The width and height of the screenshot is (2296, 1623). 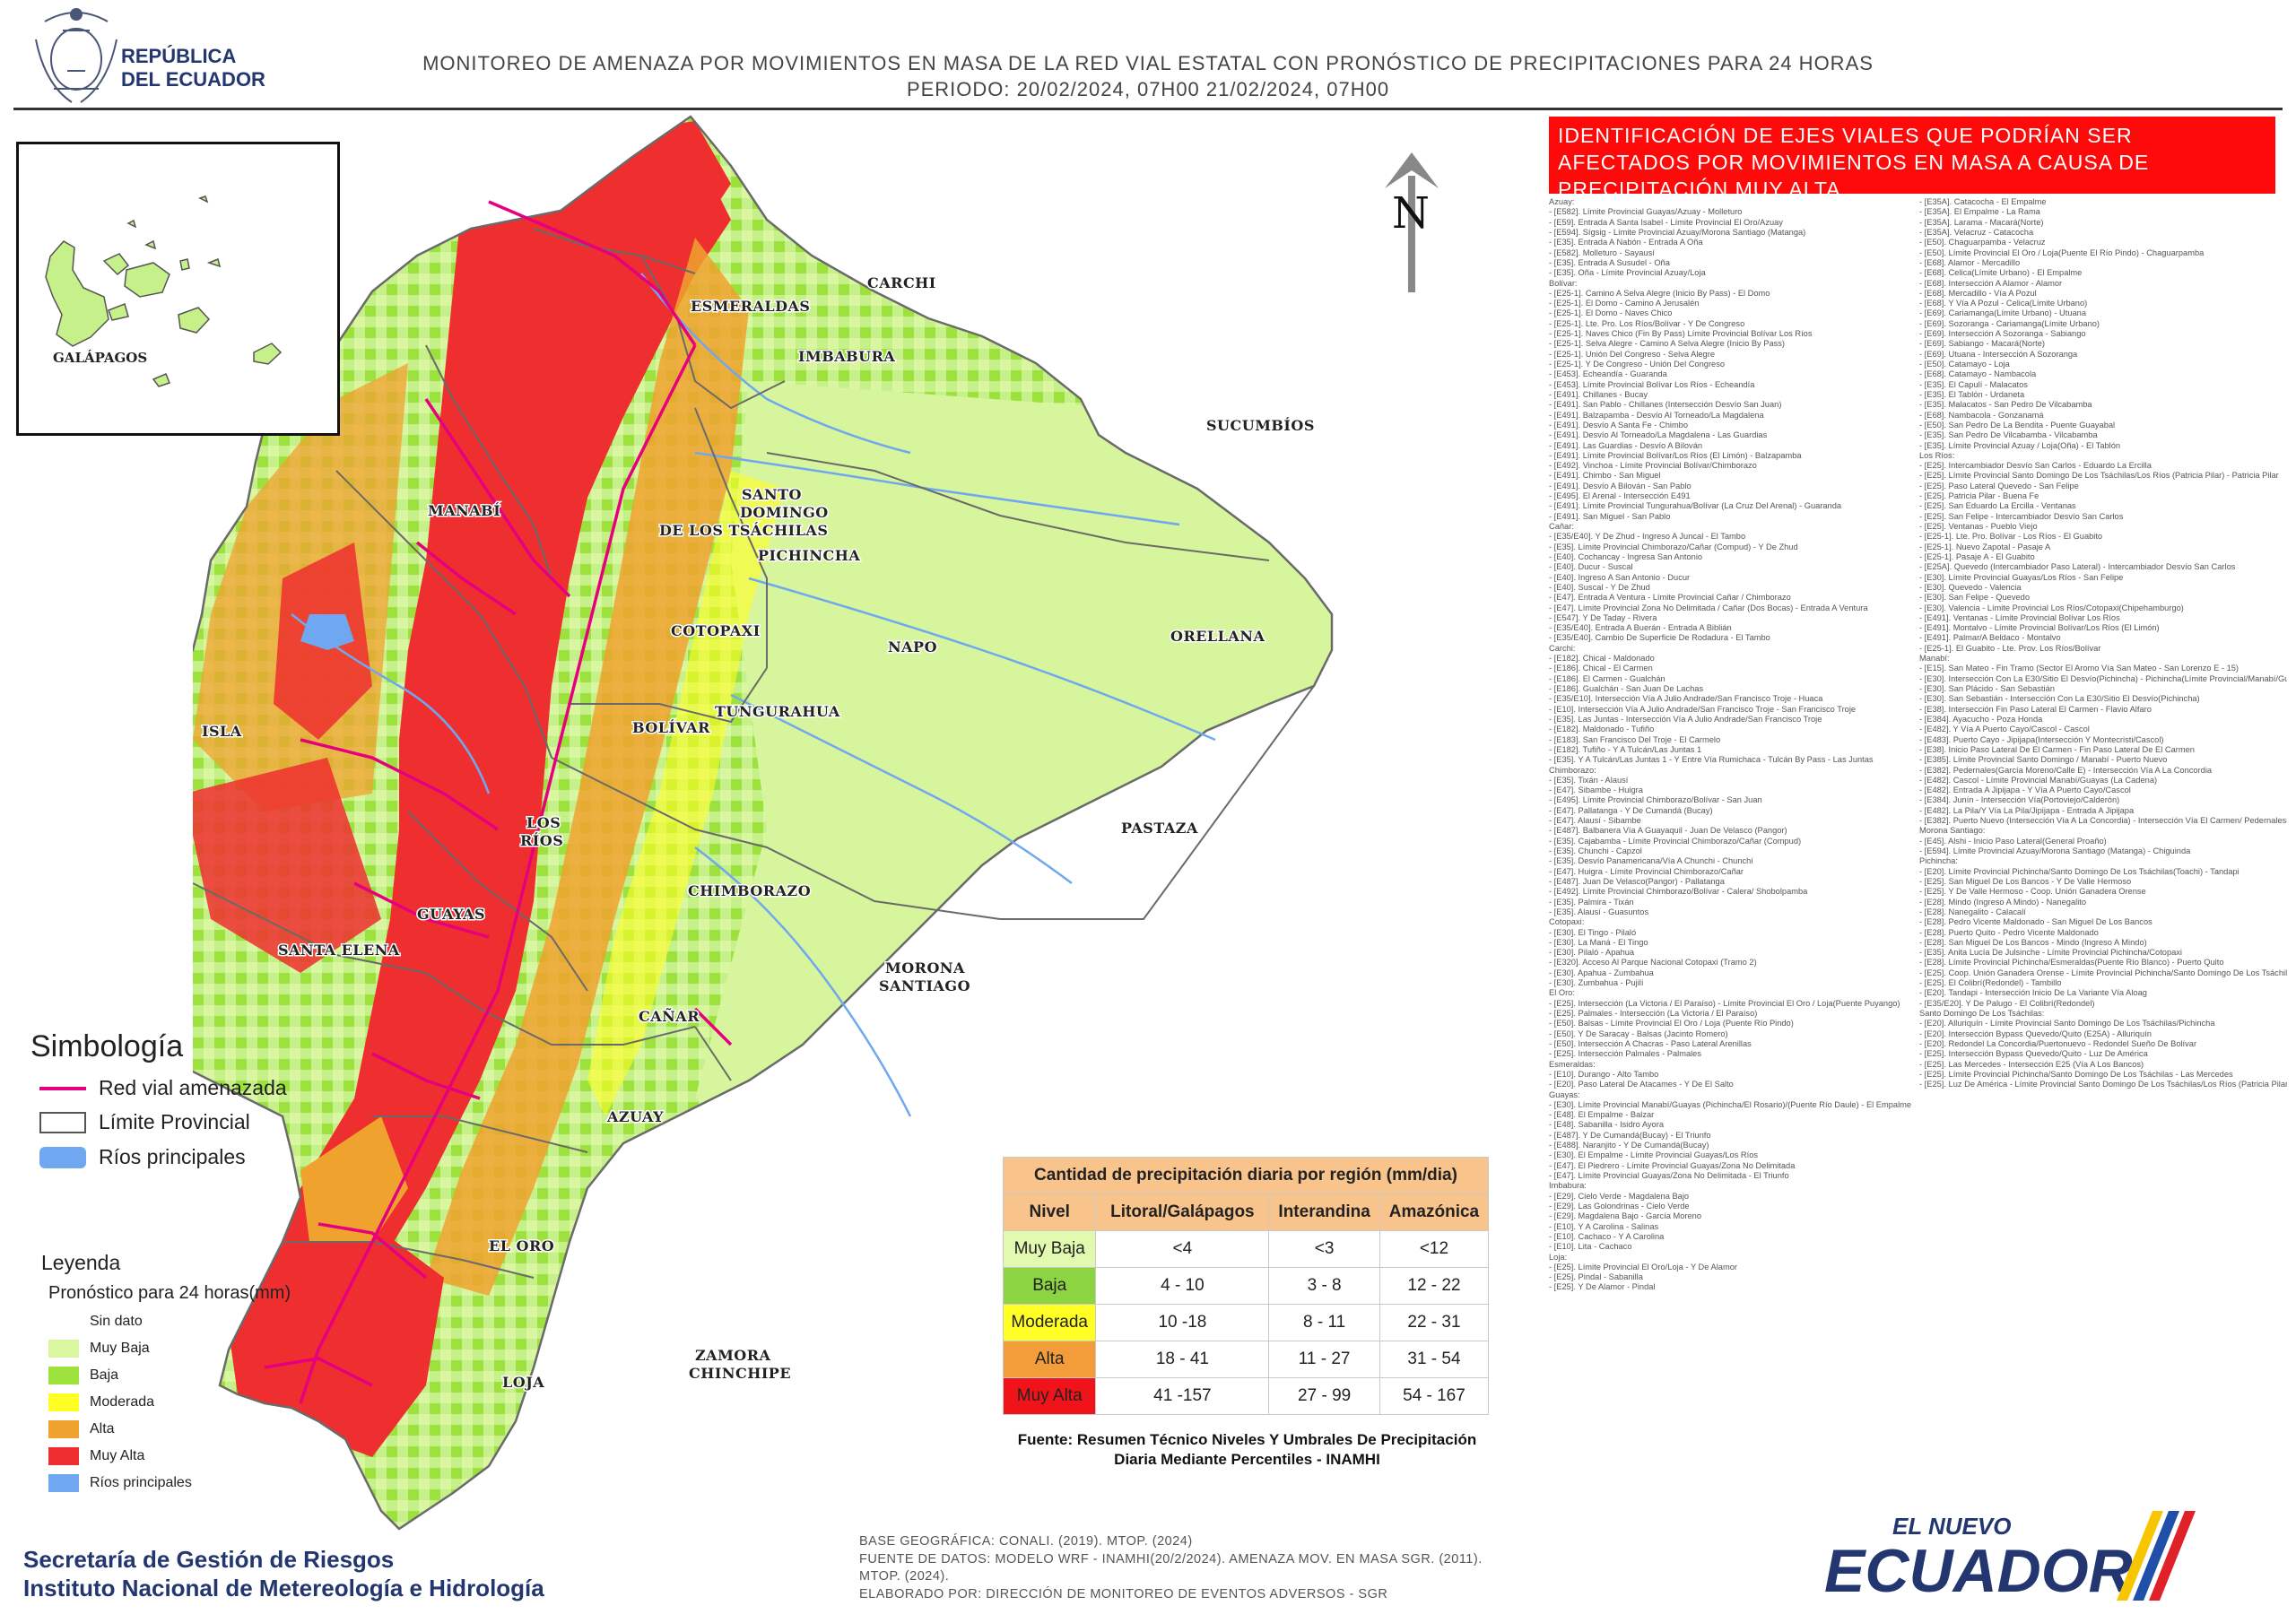 I want to click on affected-road-item: - [E35A]. Catacocha - El Empalme, so click(x=1983, y=201).